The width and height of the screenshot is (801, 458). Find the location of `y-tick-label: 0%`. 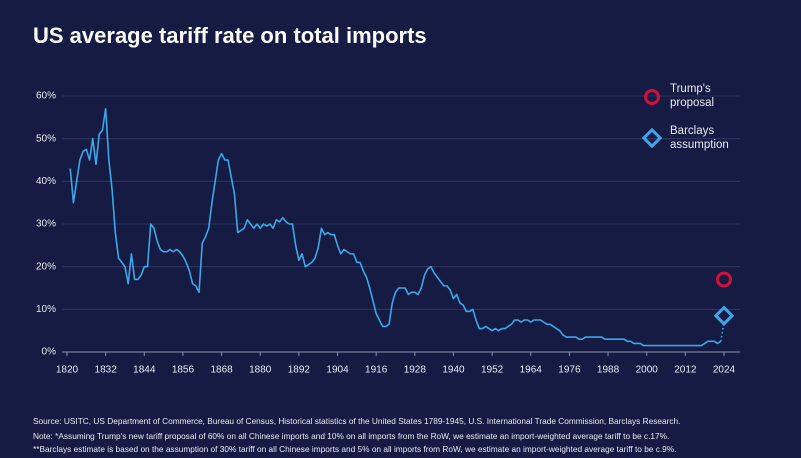

y-tick-label: 0% is located at coordinates (49, 352).